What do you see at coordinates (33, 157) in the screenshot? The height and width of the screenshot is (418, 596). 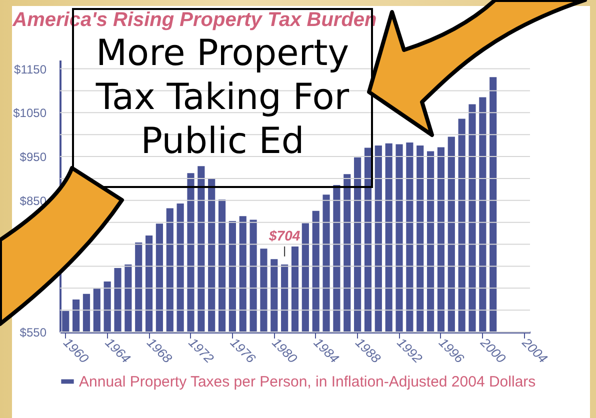 I see `y-tick-label: $950` at bounding box center [33, 157].